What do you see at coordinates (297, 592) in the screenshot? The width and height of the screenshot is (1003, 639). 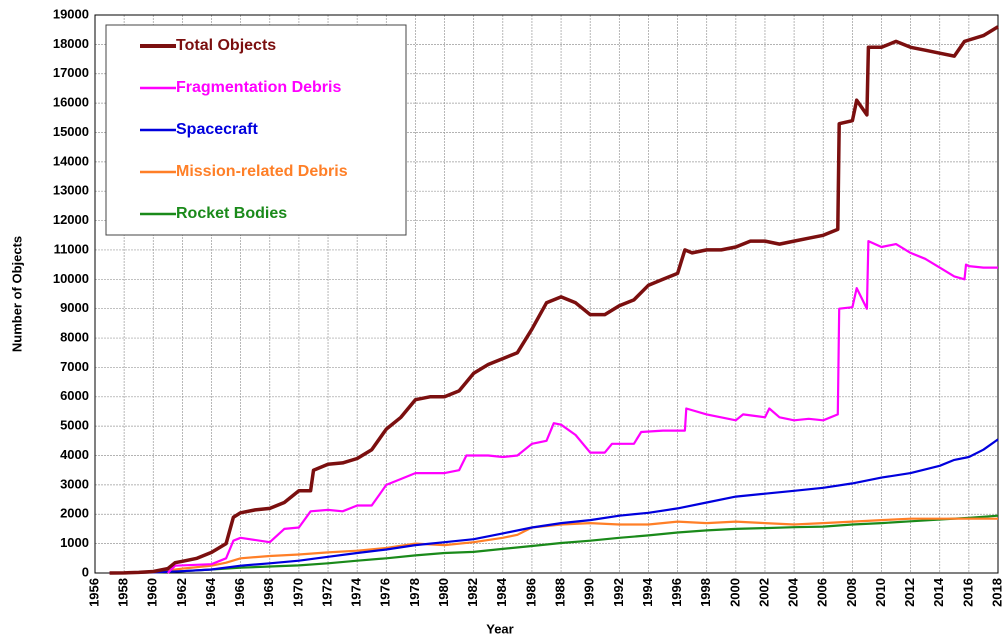 I see `x-tick-label: 1970` at bounding box center [297, 592].